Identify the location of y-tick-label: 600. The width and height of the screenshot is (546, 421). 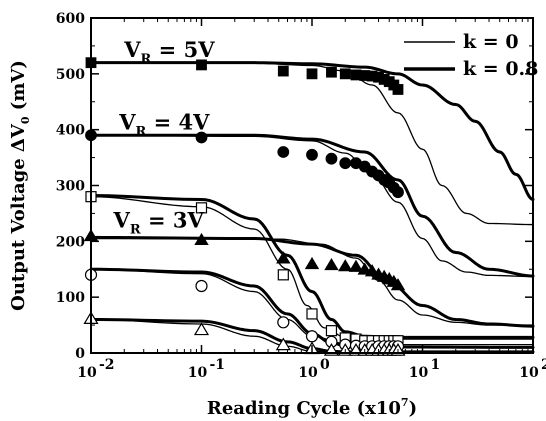
(70, 19).